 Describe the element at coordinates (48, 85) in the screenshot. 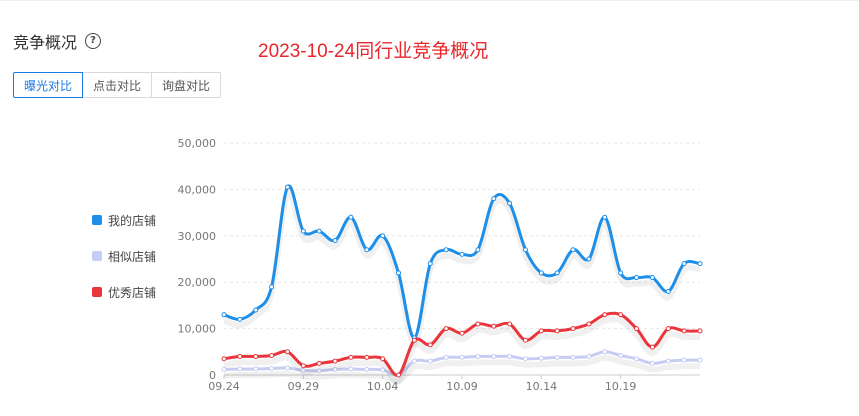

I see `tab-exposure: 曝光对比` at that location.